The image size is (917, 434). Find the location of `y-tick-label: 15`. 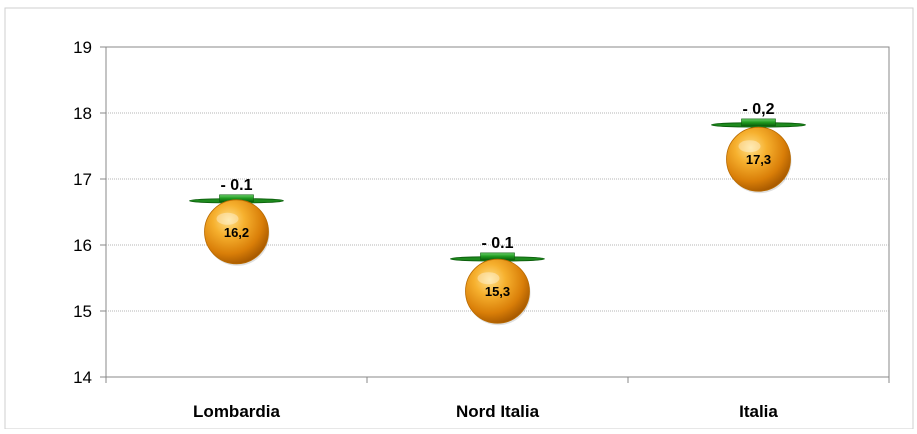

y-tick-label: 15 is located at coordinates (82, 311).